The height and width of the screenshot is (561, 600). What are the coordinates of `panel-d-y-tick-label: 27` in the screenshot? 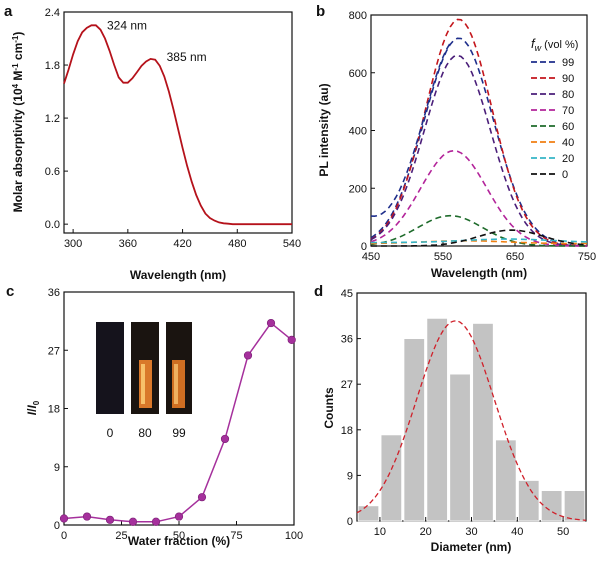 It's located at (347, 385).